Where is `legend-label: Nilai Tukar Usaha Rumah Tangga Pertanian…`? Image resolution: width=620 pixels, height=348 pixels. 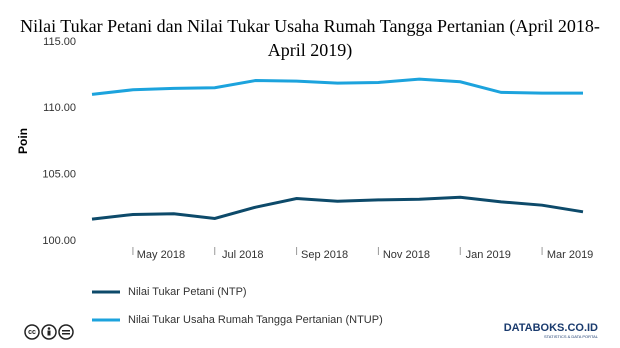
legend-label: Nilai Tukar Usaha Rumah Tangga Pertanian… is located at coordinates (255, 320).